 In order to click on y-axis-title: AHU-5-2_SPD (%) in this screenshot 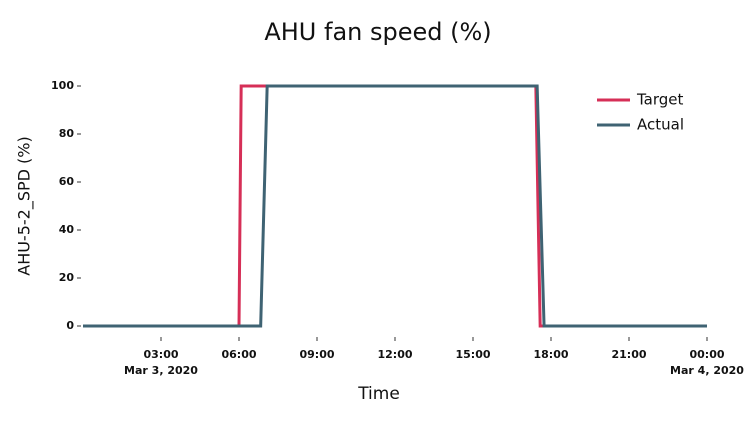, I will do `click(25, 206)`.